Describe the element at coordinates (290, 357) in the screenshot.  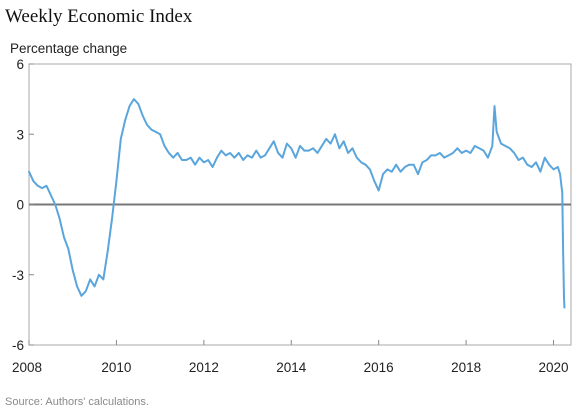
I see `x-tick-labels: 2008 2010 2012 2014 2016 2018 2020` at that location.